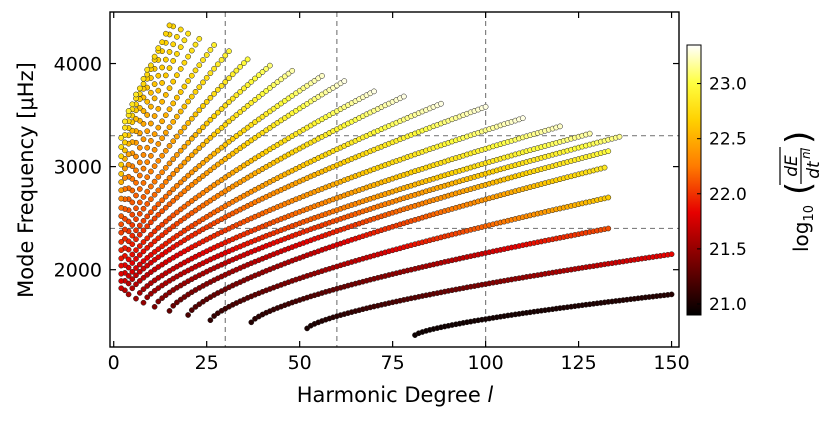 The image size is (830, 421). What do you see at coordinates (806, 153) in the screenshot?
I see `svg-text: nl` at bounding box center [806, 153].